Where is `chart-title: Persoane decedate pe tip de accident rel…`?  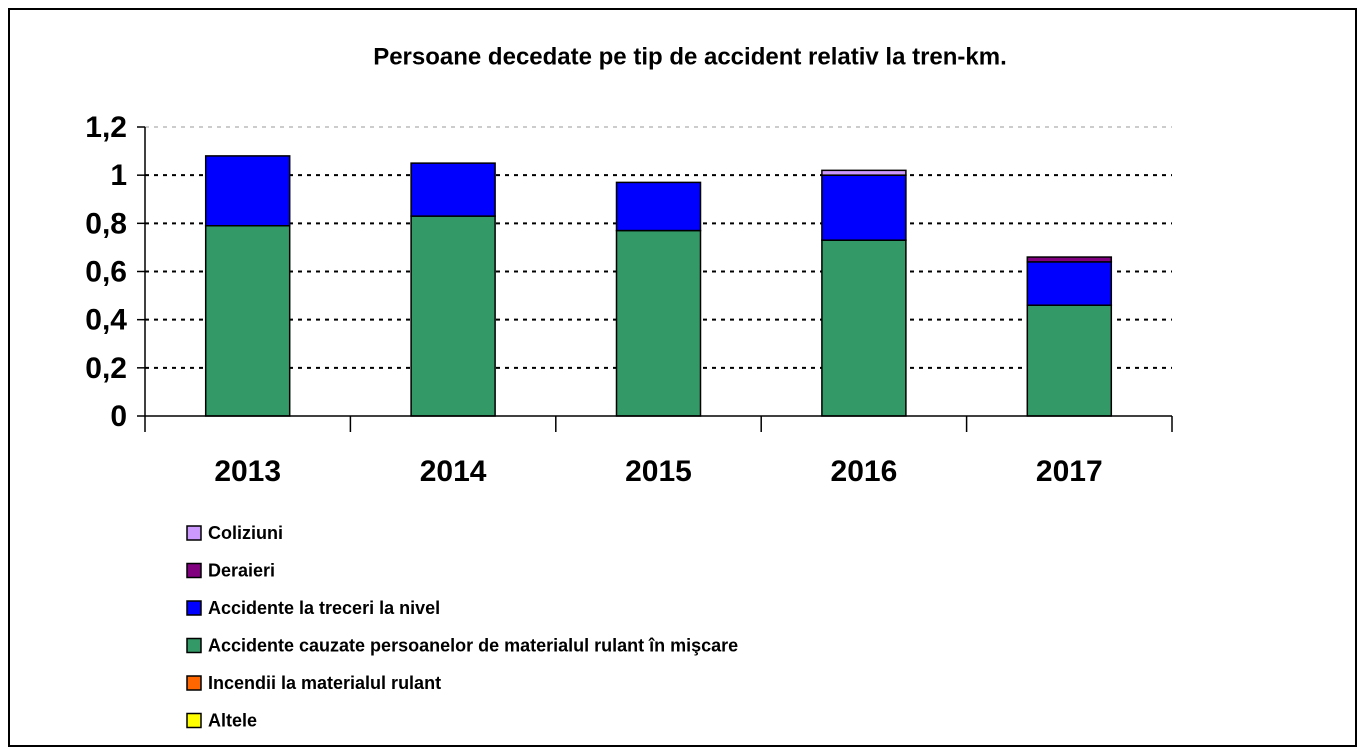
chart-title: Persoane decedate pe tip de accident rel… is located at coordinates (690, 56).